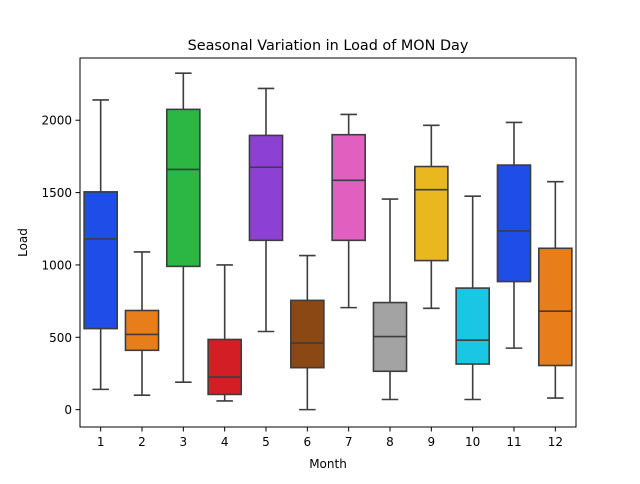 The width and height of the screenshot is (640, 484). What do you see at coordinates (184, 442) in the screenshot?
I see `x-tick-label: 3` at bounding box center [184, 442].